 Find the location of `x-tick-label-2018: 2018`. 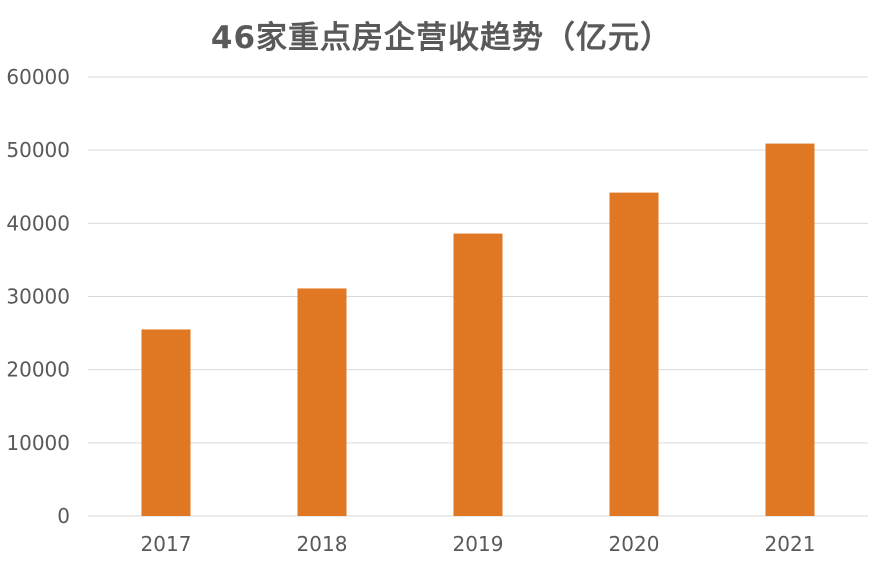

x-tick-label-2018: 2018 is located at coordinates (322, 544).